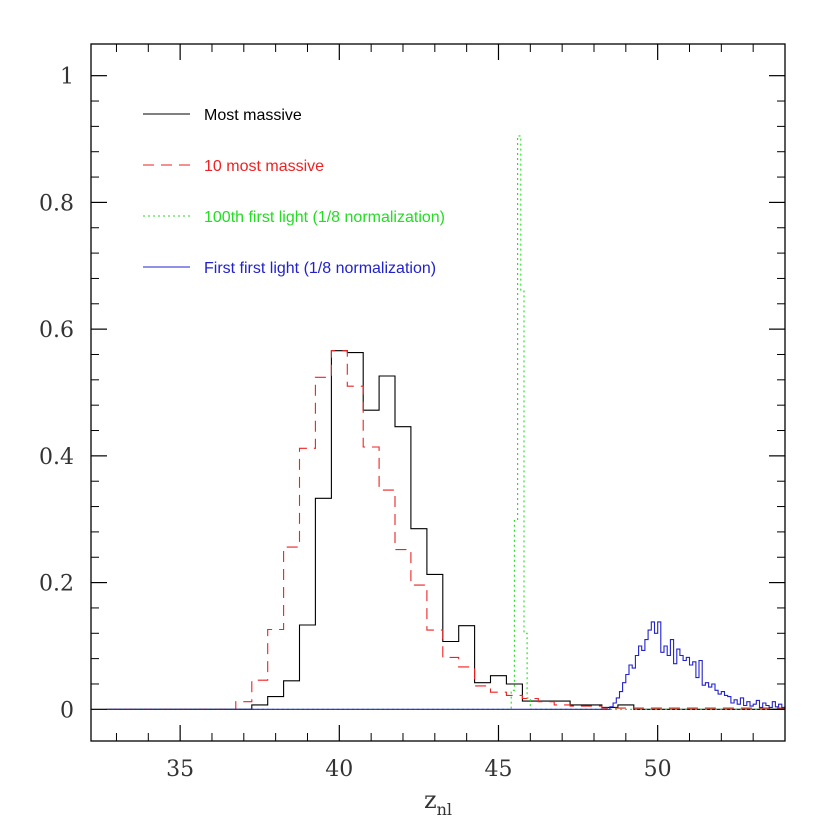 Image resolution: width=830 pixels, height=830 pixels. Describe the element at coordinates (320, 268) in the screenshot. I see `legend-label-4: First first light (1/8 normalization)` at that location.